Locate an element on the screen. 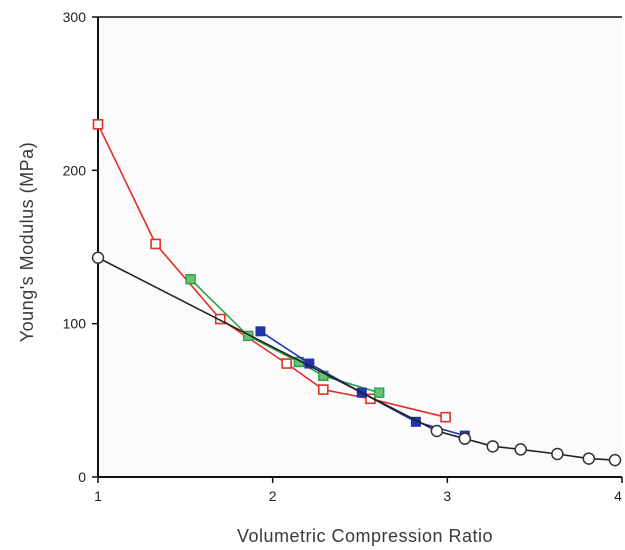 The image size is (625, 550). y-tick-label: 0 is located at coordinates (82, 477).